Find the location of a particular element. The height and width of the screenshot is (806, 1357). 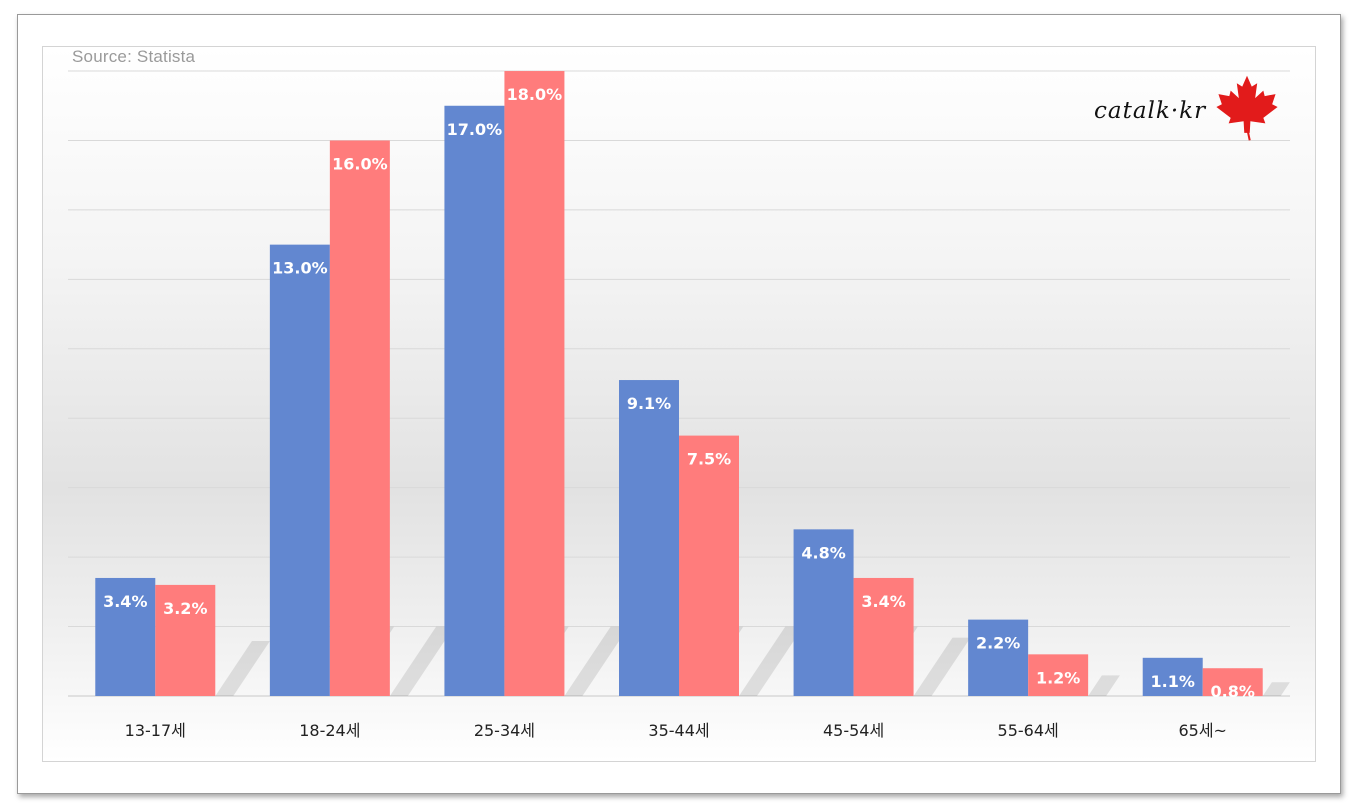

category-label: 18-24세 is located at coordinates (329, 730).